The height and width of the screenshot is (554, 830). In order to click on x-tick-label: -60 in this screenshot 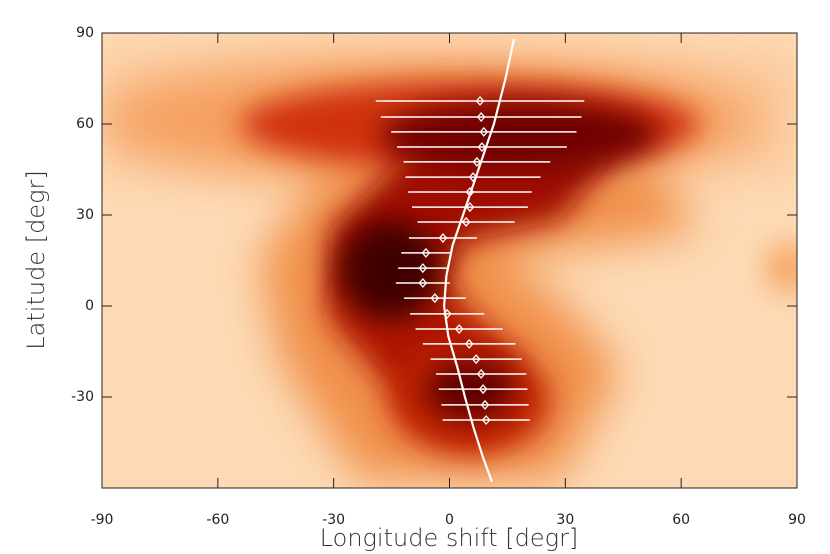, I will do `click(217, 520)`.